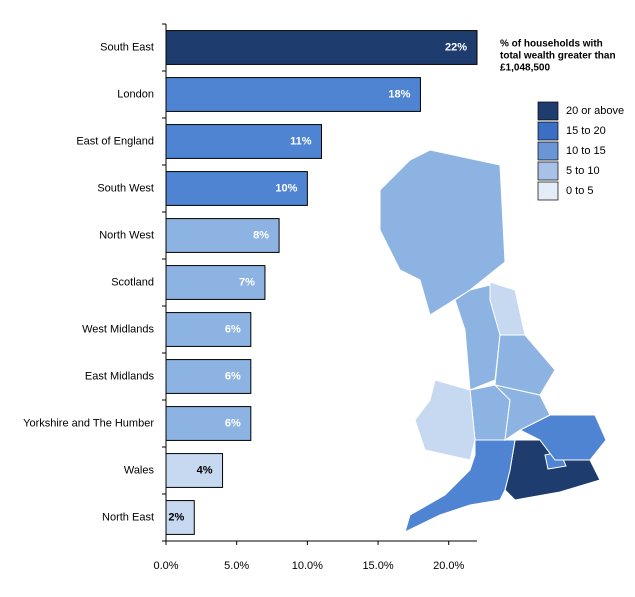  Describe the element at coordinates (125, 188) in the screenshot. I see `y-tick-label: South West` at that location.